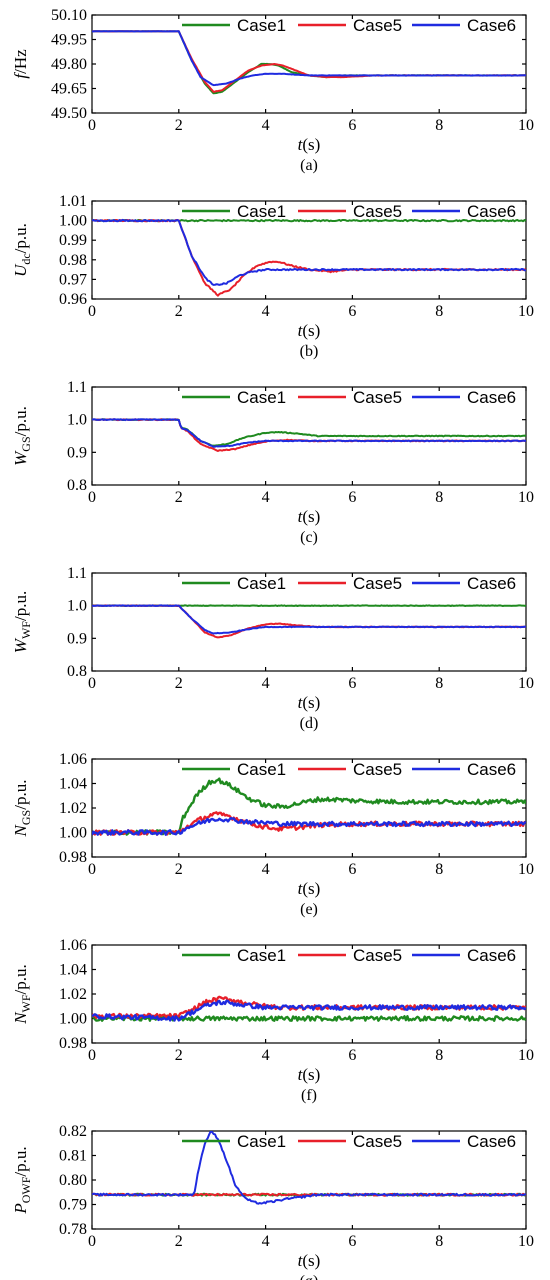  What do you see at coordinates (22, 250) in the screenshot?
I see `y-axis-label: Udc/p.u.` at bounding box center [22, 250].